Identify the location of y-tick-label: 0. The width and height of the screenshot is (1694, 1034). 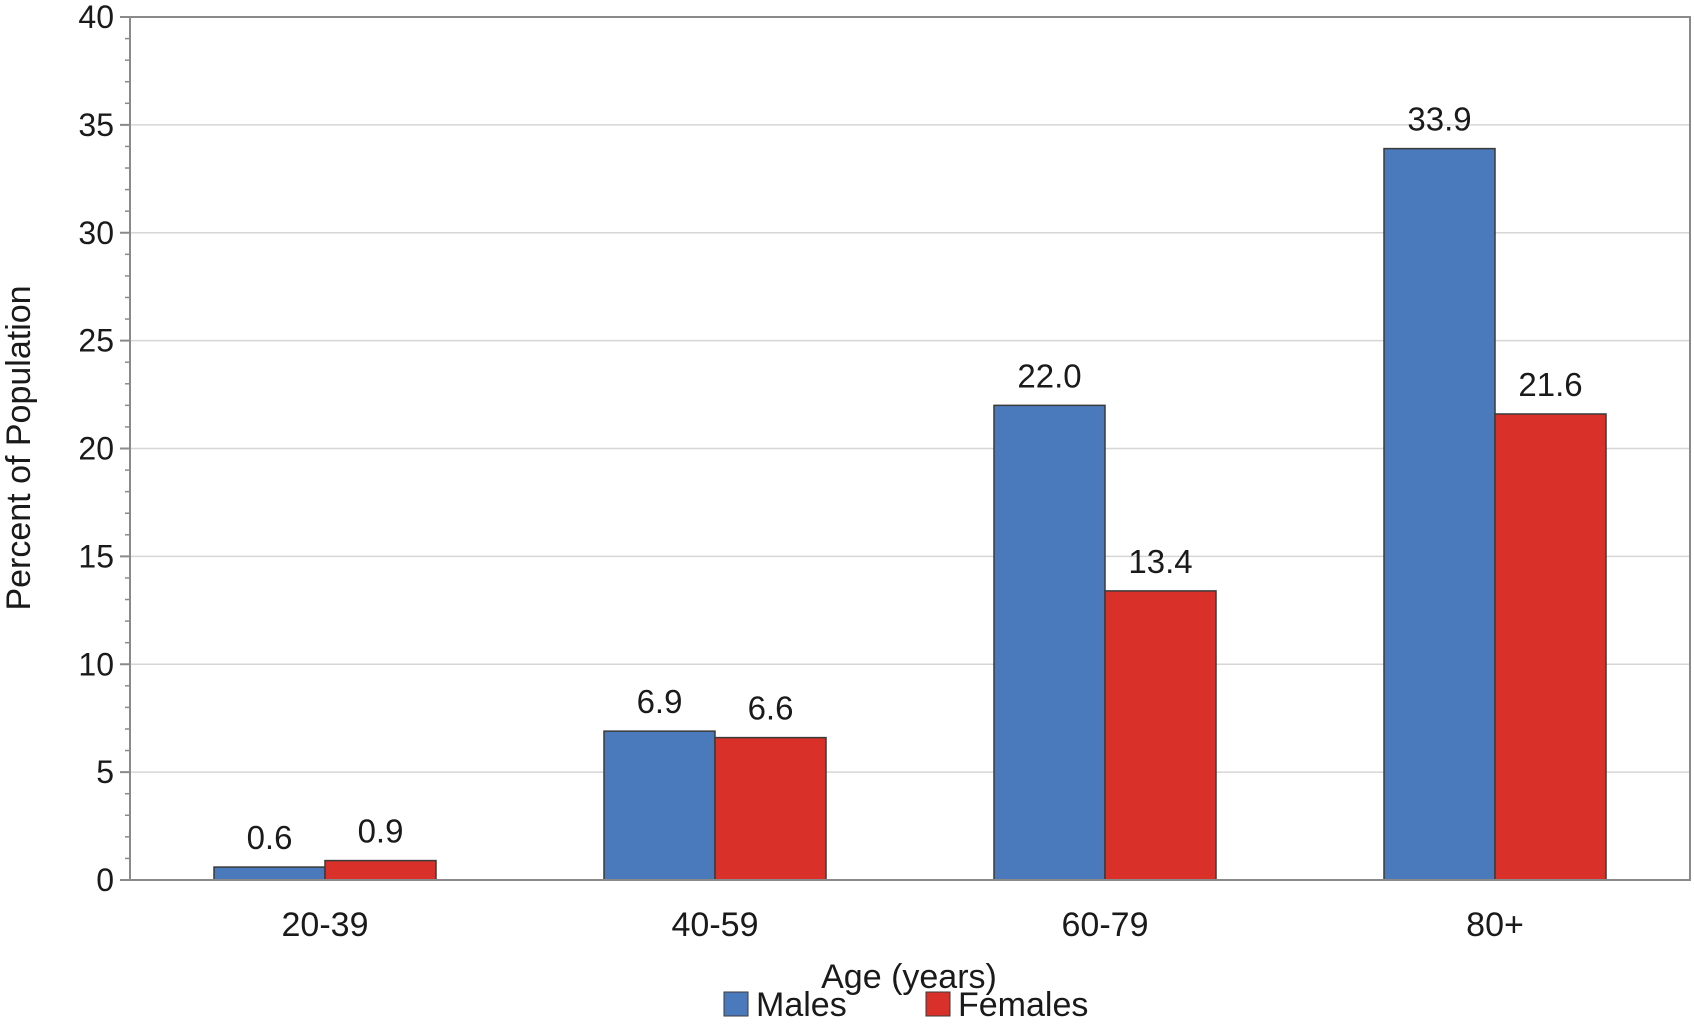
(105, 880).